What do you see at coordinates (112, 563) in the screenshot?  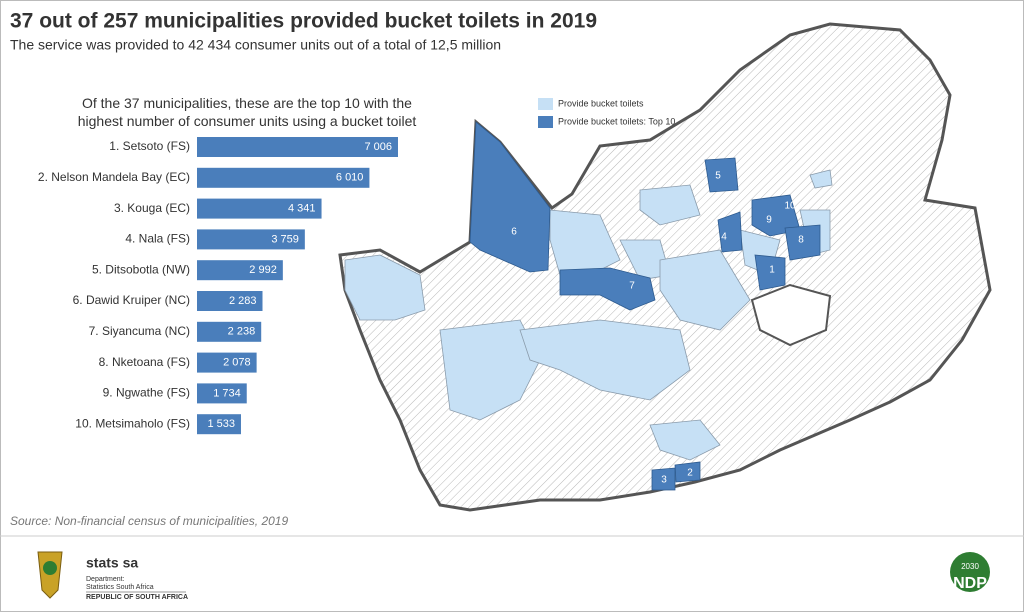 I see `brand: stats sa` at bounding box center [112, 563].